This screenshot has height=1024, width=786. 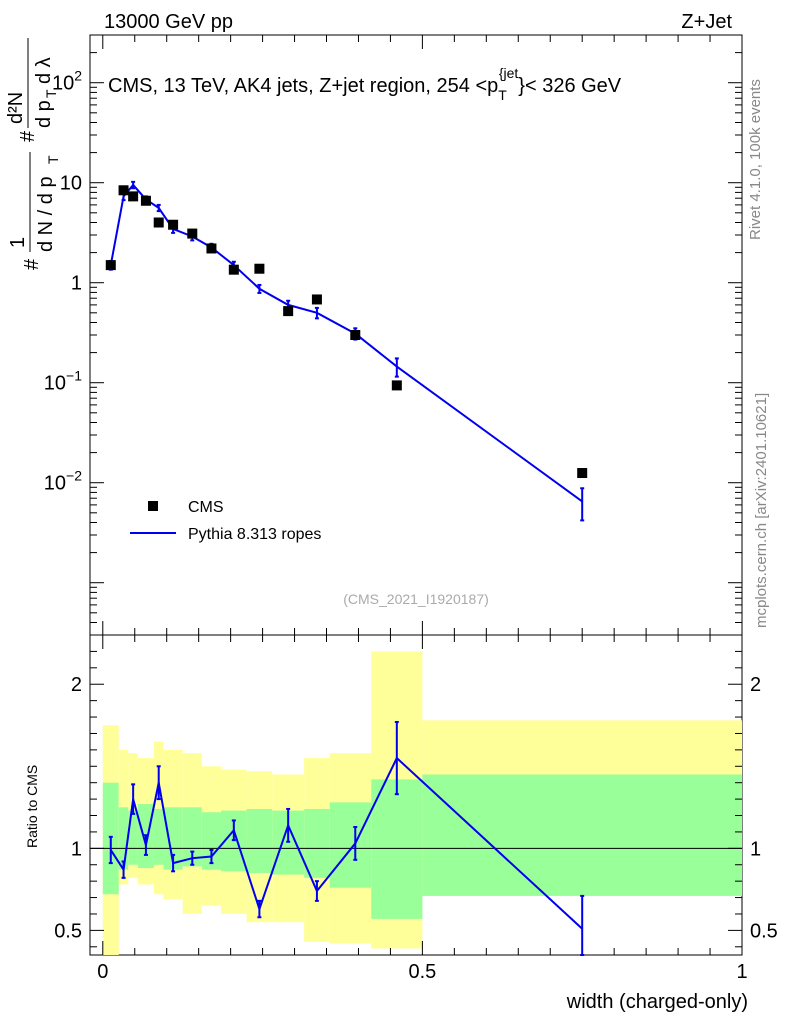 What do you see at coordinates (706, 22) in the screenshot?
I see `process-label: Z+Jet` at bounding box center [706, 22].